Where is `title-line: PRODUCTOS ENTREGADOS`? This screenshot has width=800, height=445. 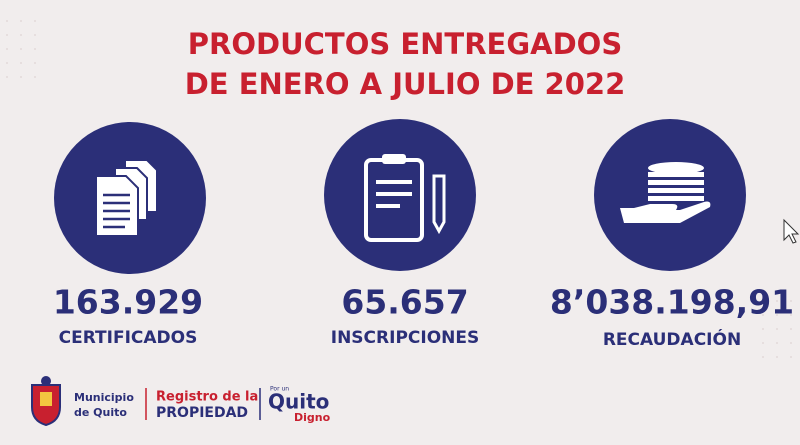
title-line: PRODUCTOS ENTREGADOS is located at coordinates (405, 44).